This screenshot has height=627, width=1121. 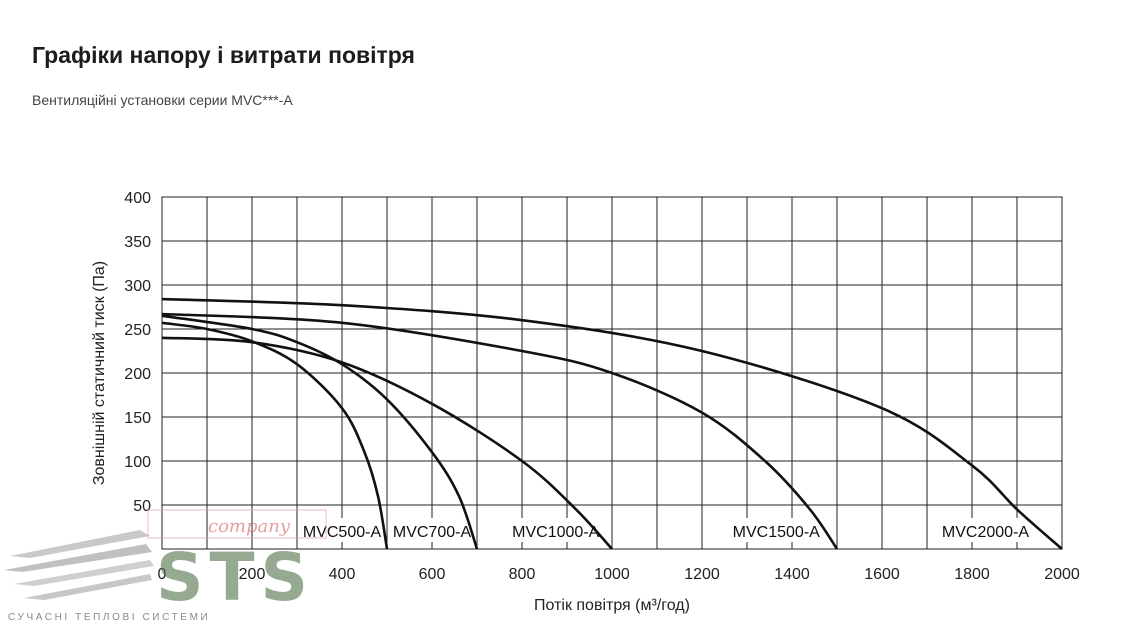 What do you see at coordinates (137, 462) in the screenshot?
I see `y-tick-label: 100` at bounding box center [137, 462].